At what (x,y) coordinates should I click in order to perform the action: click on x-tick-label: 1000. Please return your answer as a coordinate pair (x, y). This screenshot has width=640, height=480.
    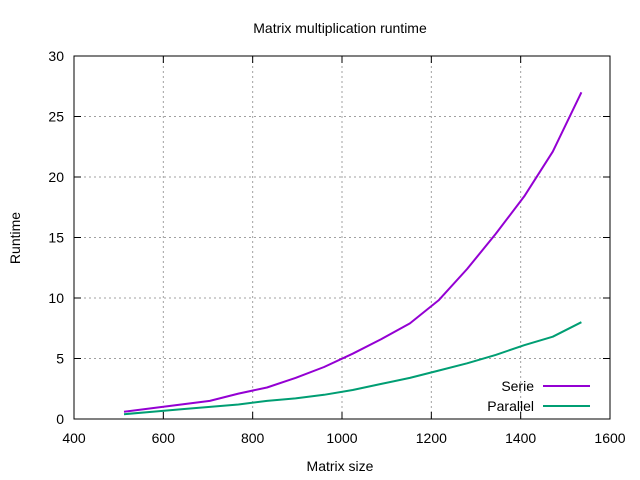
    Looking at the image, I should click on (341, 438).